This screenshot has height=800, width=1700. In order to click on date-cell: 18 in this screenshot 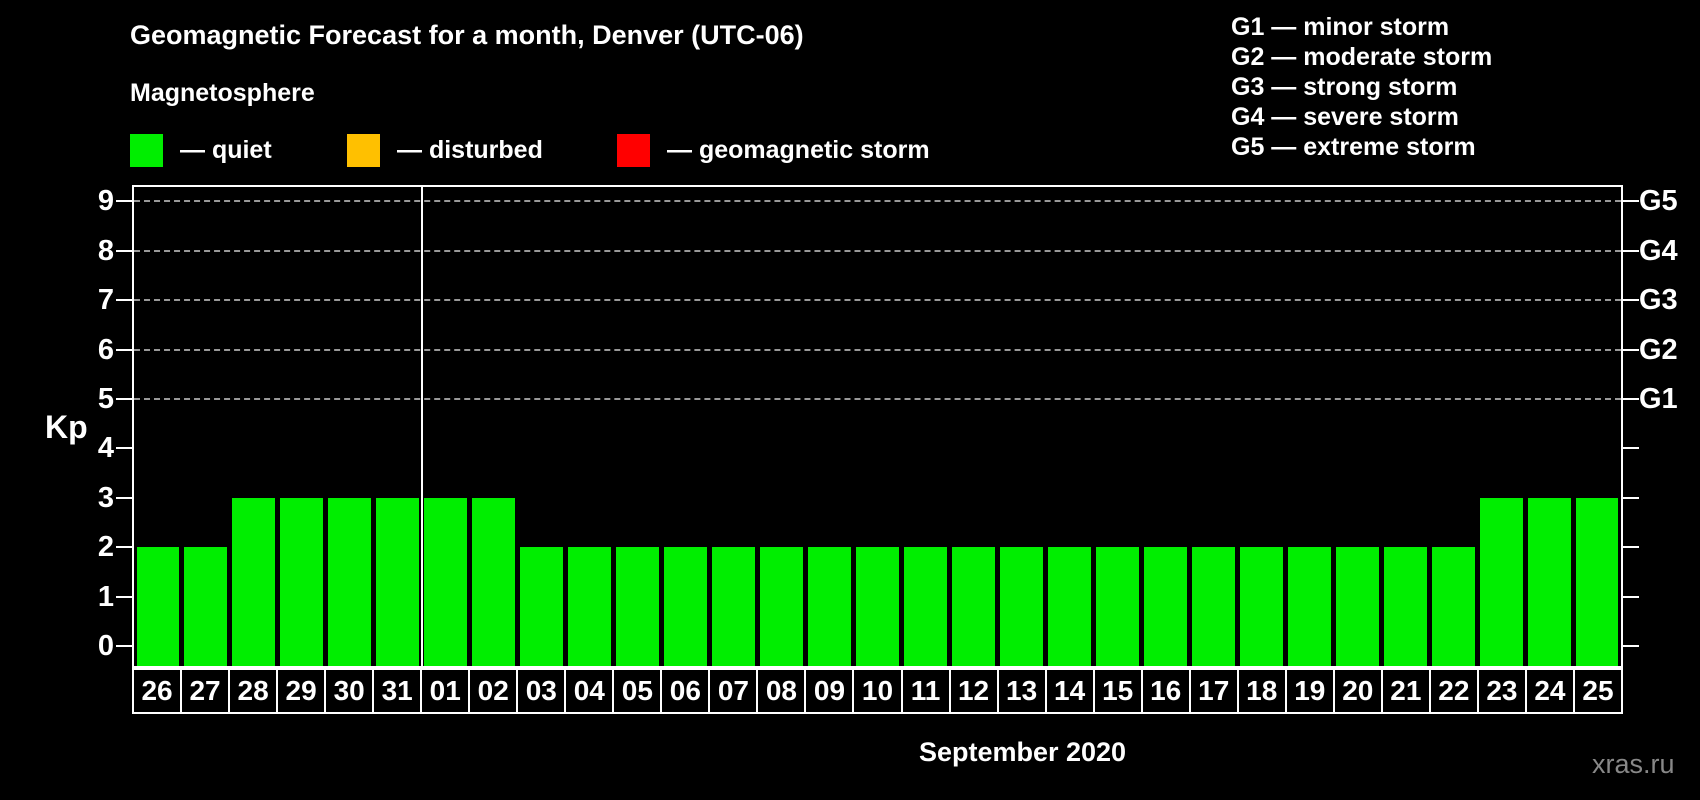, I will do `click(1261, 691)`.